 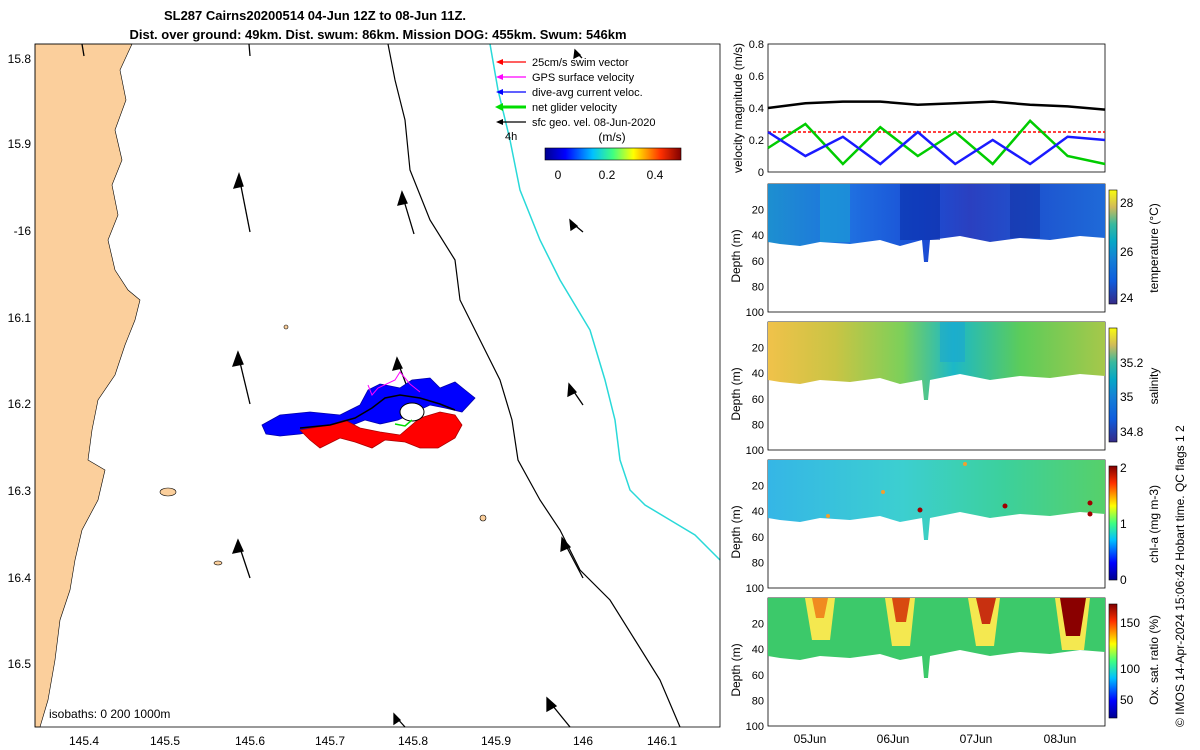 I want to click on time-tick: 07Jun, so click(x=976, y=739).